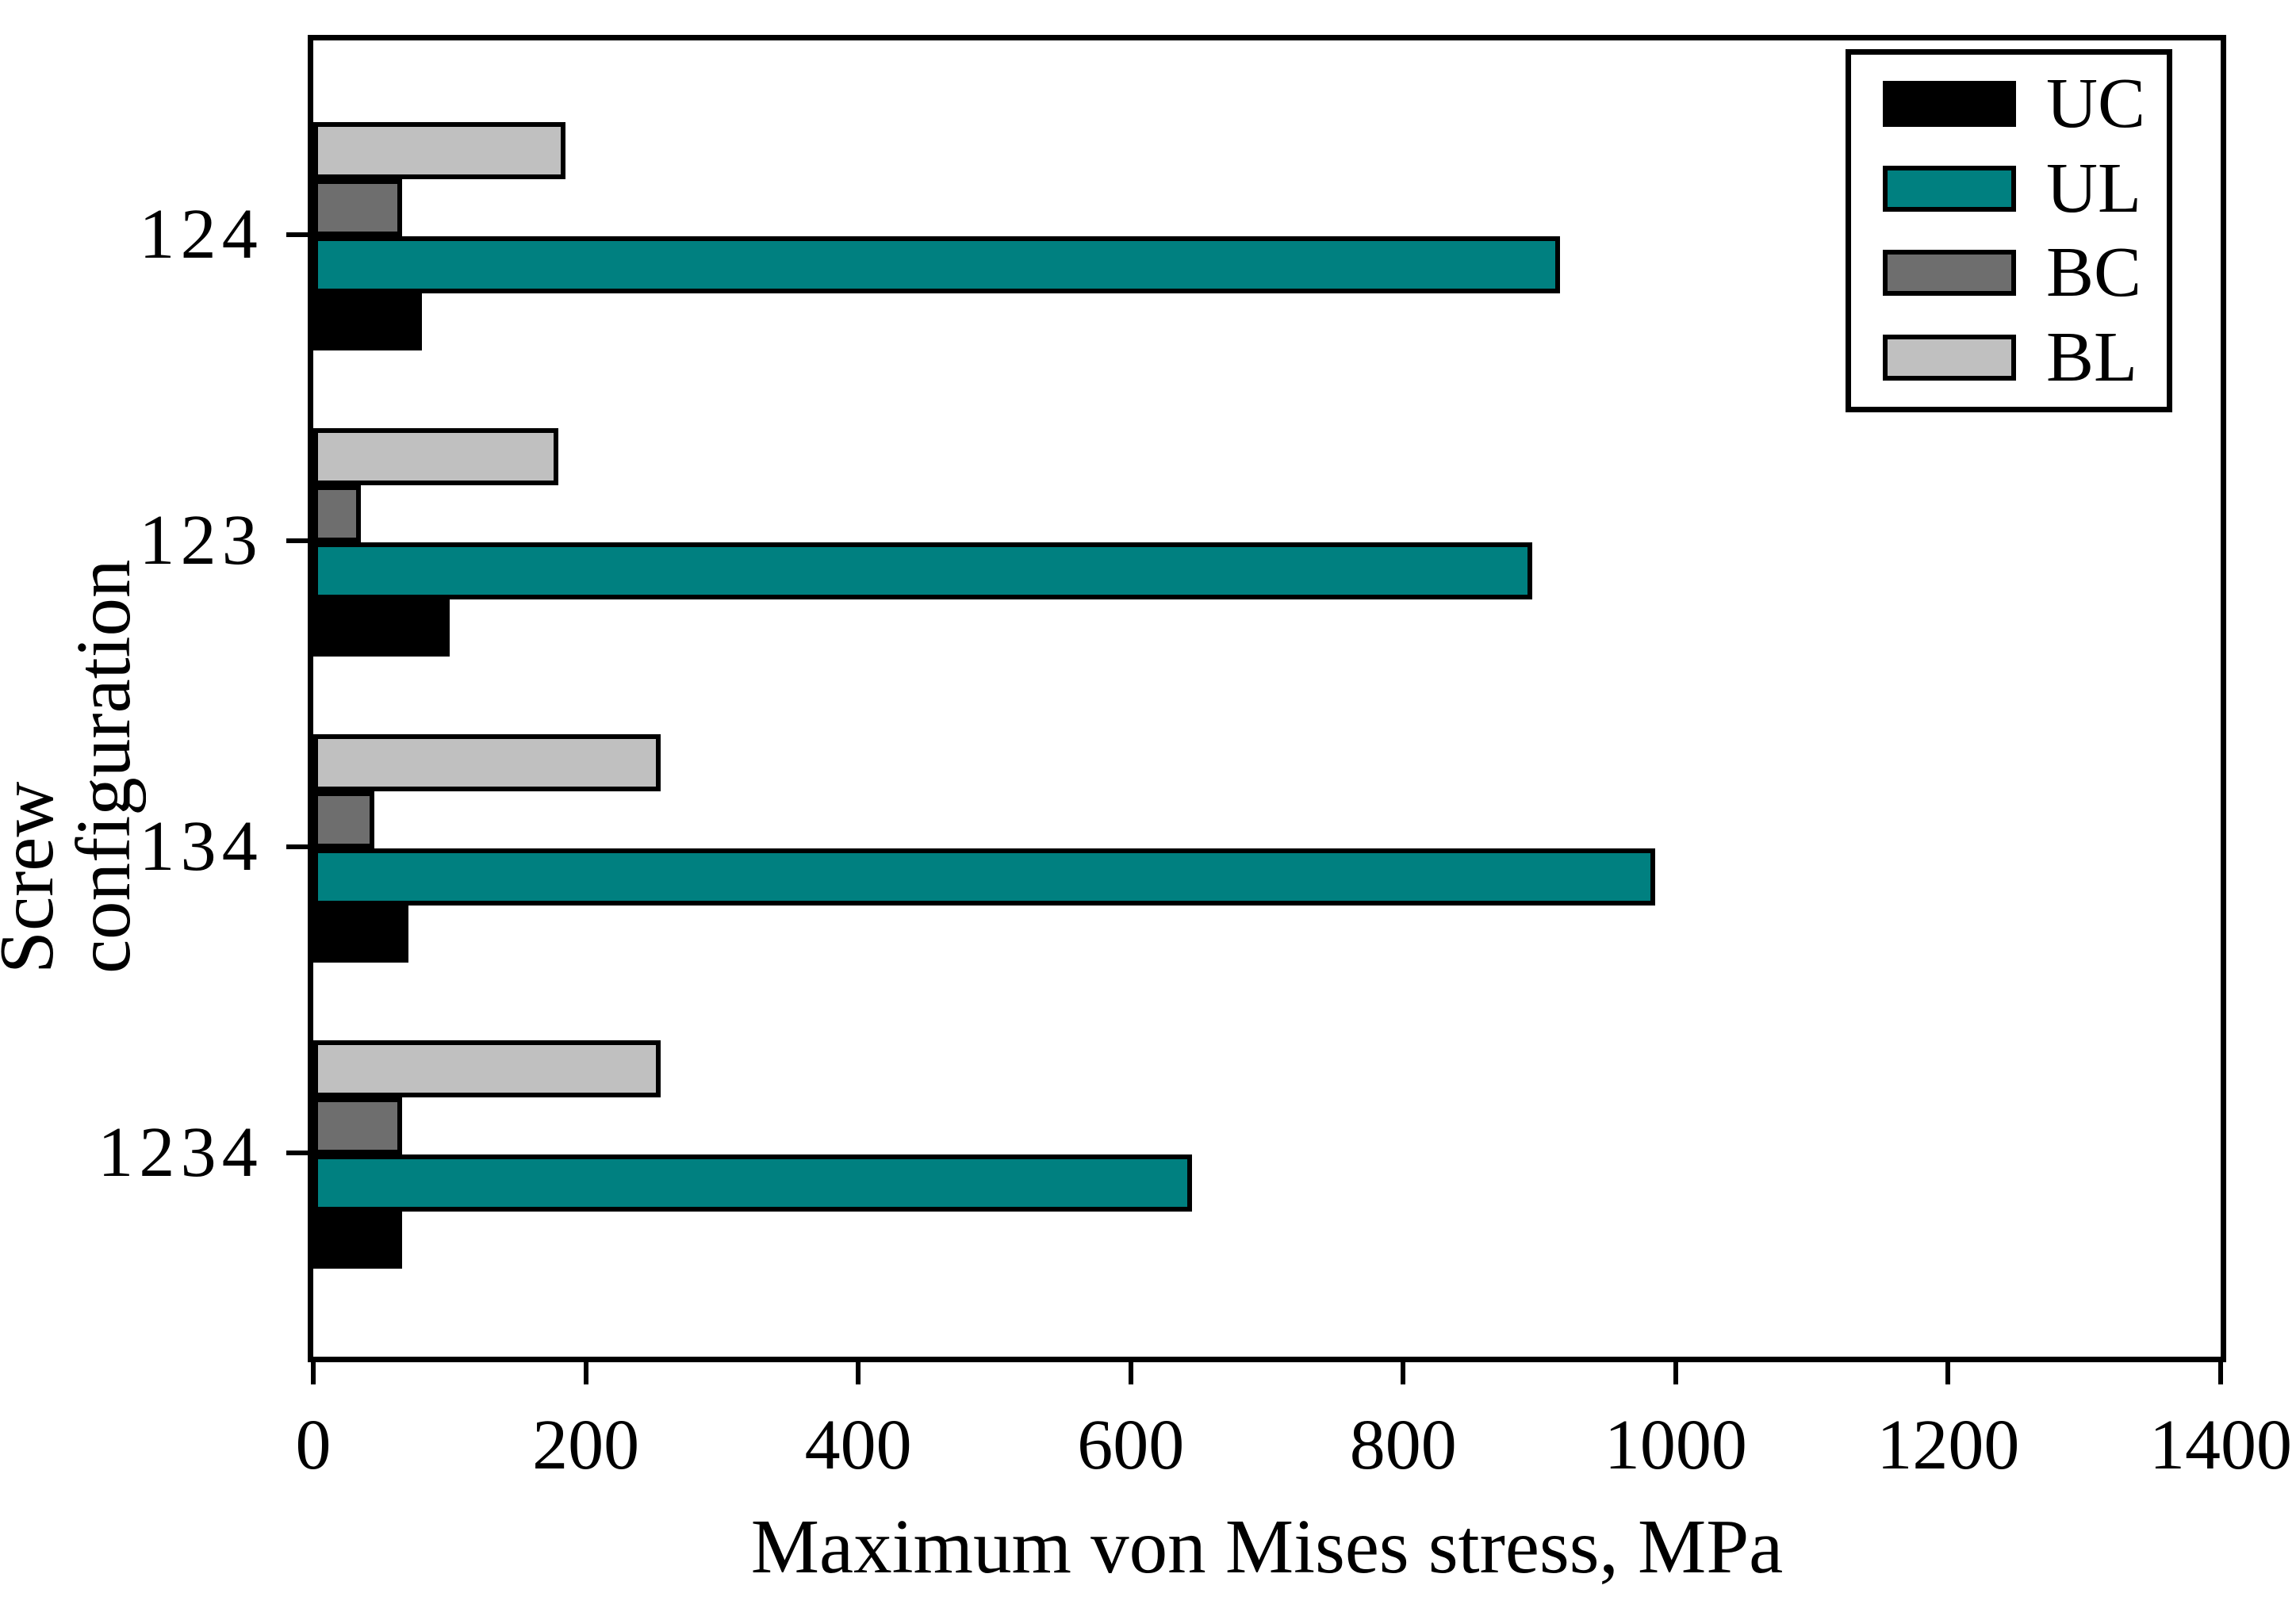 The width and height of the screenshot is (2296, 1612). I want to click on legend-swatch-UL, so click(1949, 188).